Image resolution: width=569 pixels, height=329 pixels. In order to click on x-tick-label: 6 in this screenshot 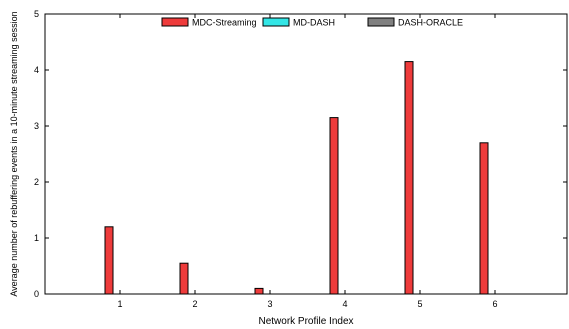, I will do `click(494, 304)`.